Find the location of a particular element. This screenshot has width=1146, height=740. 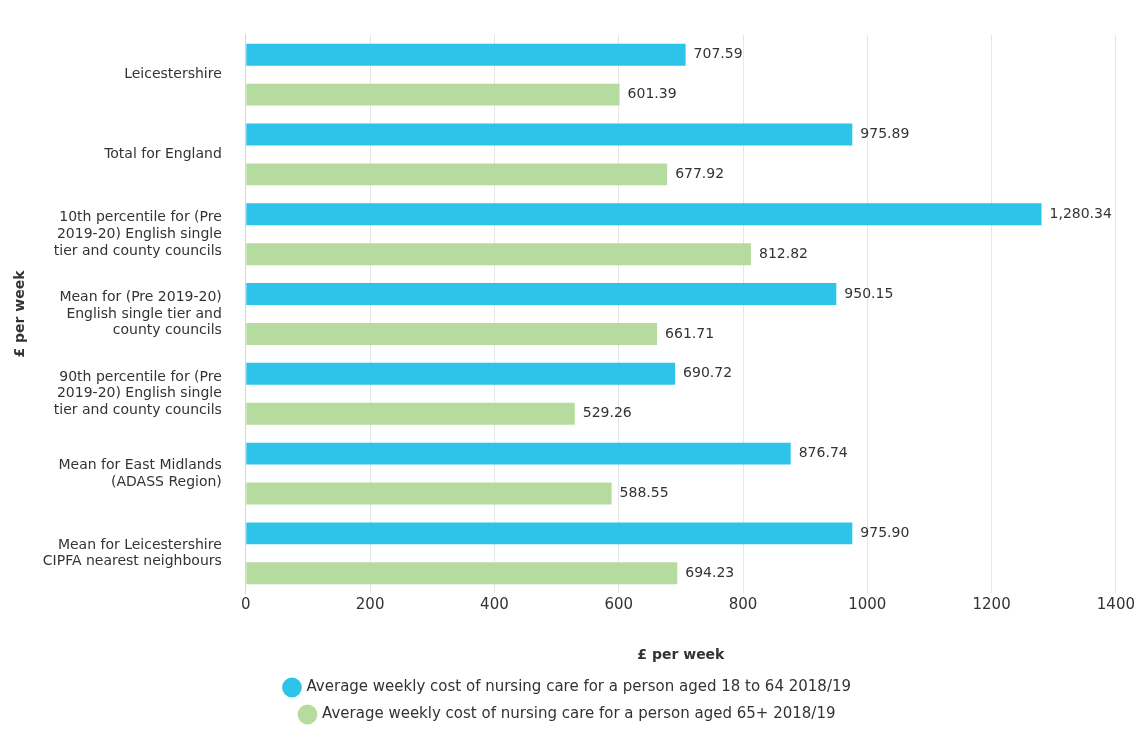

data-label: 529.26 is located at coordinates (607, 412).